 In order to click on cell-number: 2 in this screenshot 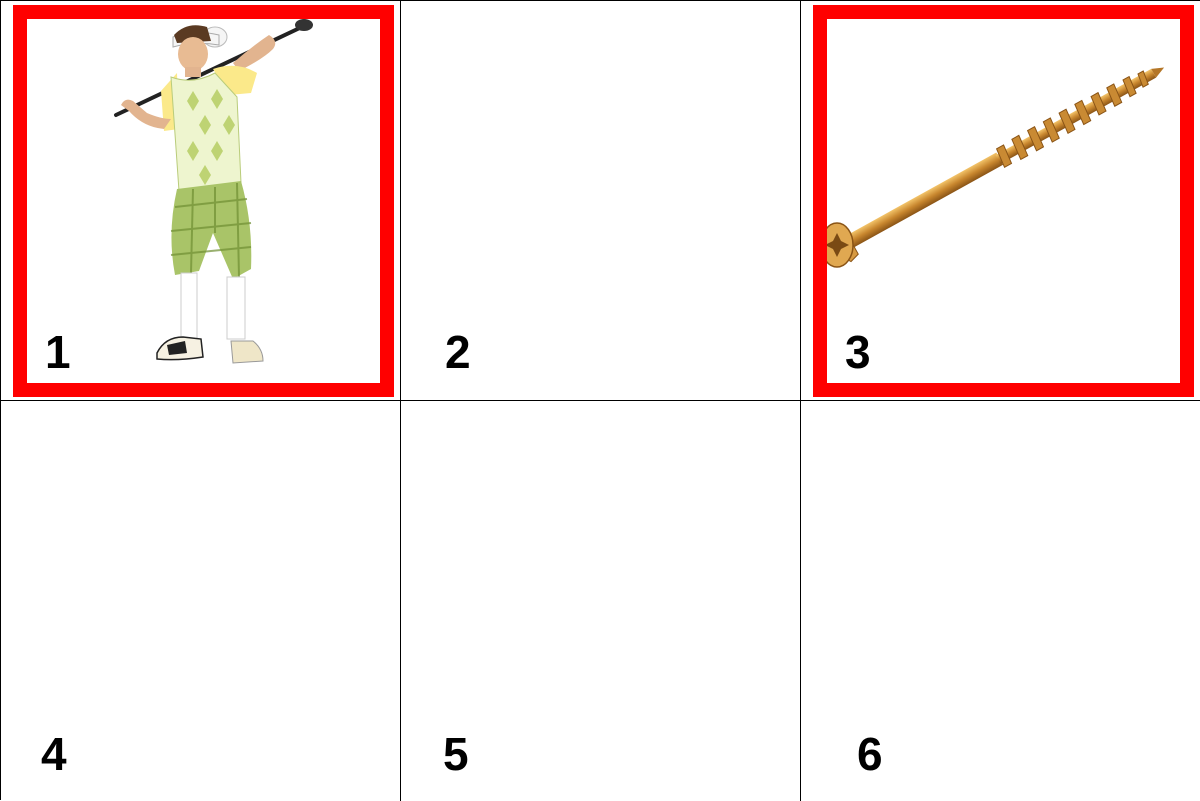, I will do `click(458, 352)`.